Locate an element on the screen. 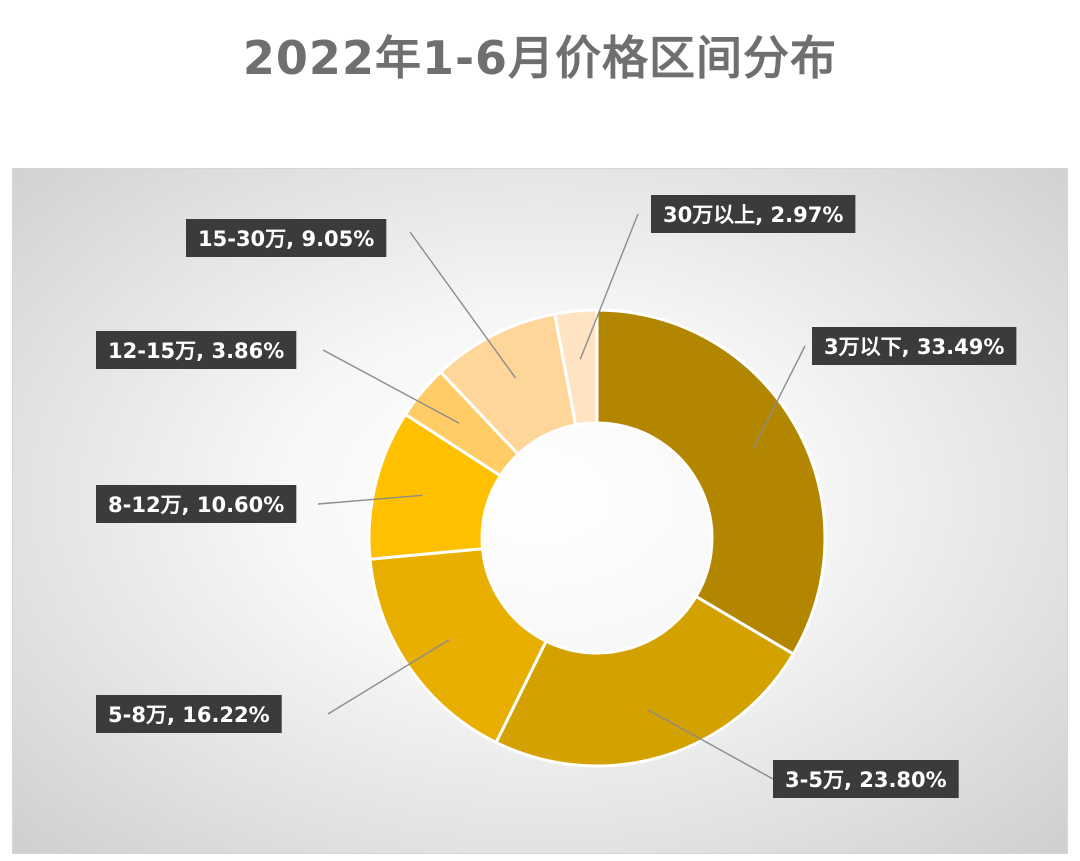  data-label-4: 8-12万, 10.60% is located at coordinates (196, 504).